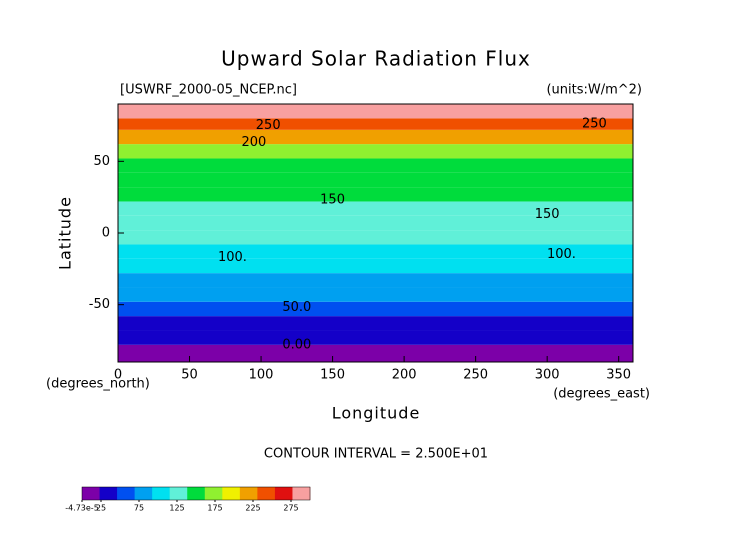  What do you see at coordinates (252, 508) in the screenshot?
I see `colorbar-tick-label: 225` at bounding box center [252, 508].